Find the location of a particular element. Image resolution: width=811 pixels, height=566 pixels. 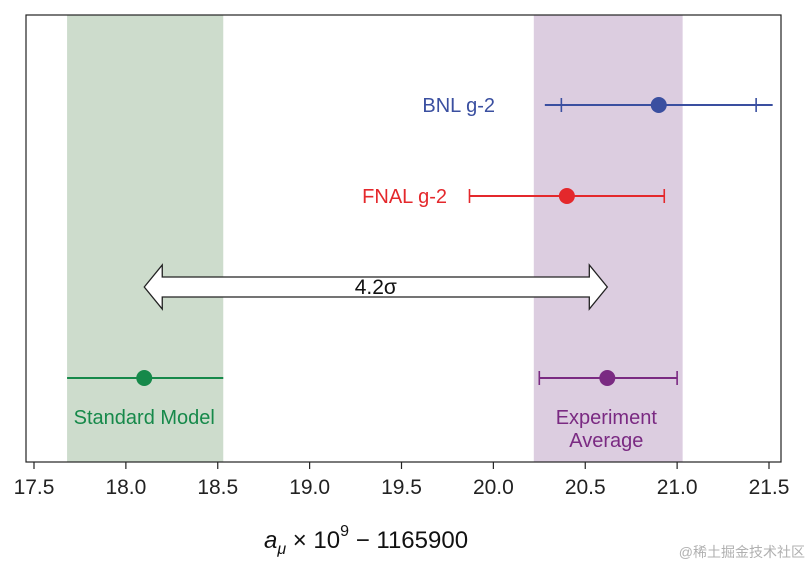

x-tick-label-0: 17.5 is located at coordinates (34, 487).